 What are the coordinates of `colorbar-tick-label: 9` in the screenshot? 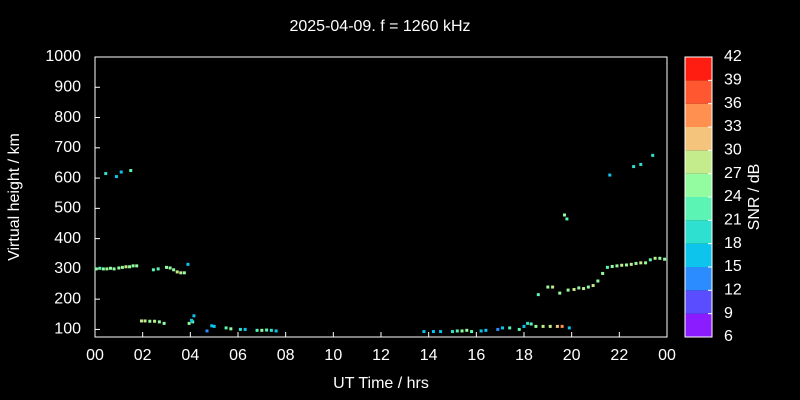 It's located at (728, 313).